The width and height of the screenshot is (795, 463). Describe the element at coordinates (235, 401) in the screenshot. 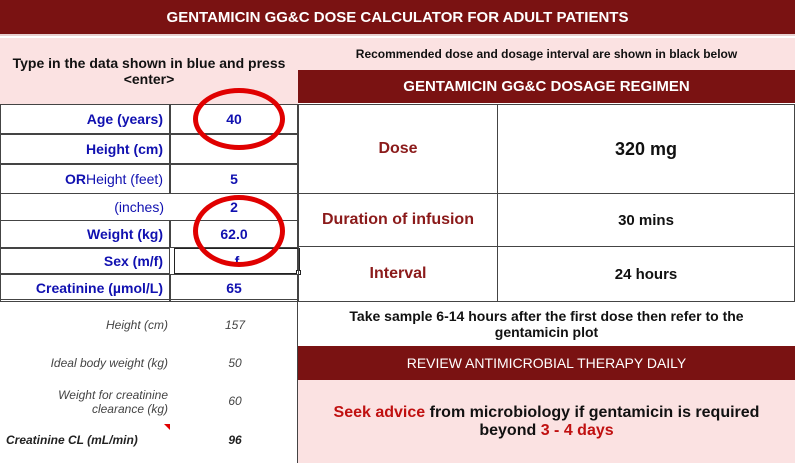

I see `creatinine-weight-value: 60` at that location.